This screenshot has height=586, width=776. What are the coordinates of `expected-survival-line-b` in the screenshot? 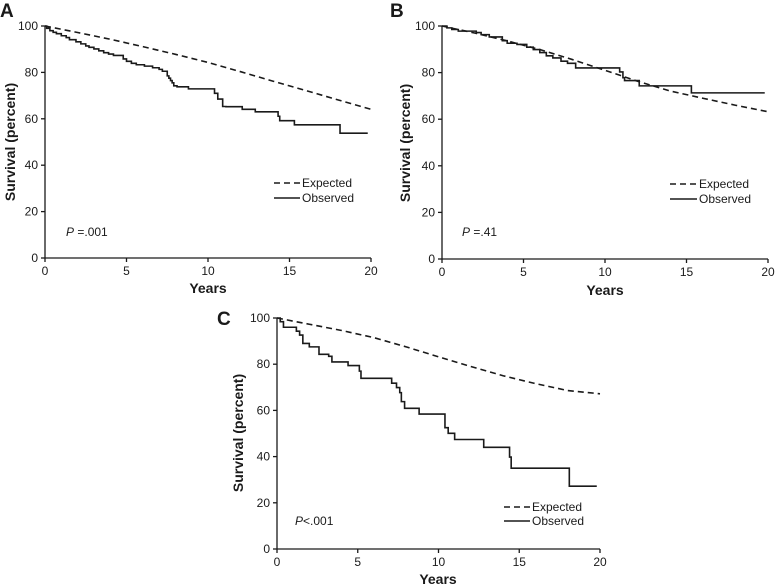 It's located at (605, 69).